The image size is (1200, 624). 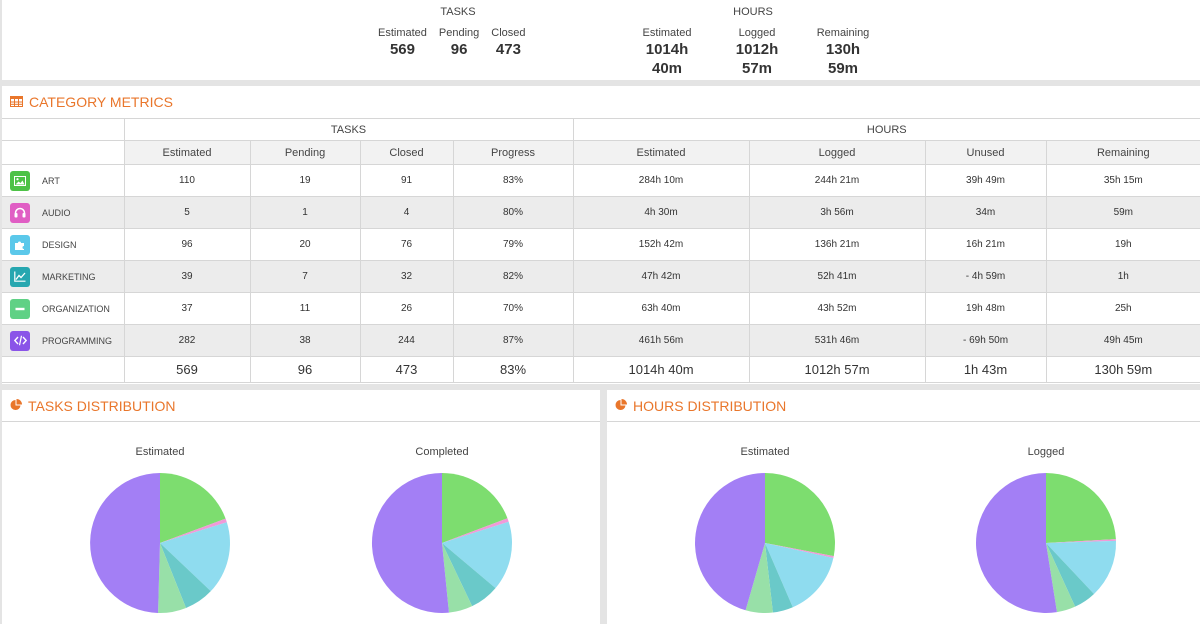 I want to click on metric-cell: 4h 30m, so click(x=661, y=212).